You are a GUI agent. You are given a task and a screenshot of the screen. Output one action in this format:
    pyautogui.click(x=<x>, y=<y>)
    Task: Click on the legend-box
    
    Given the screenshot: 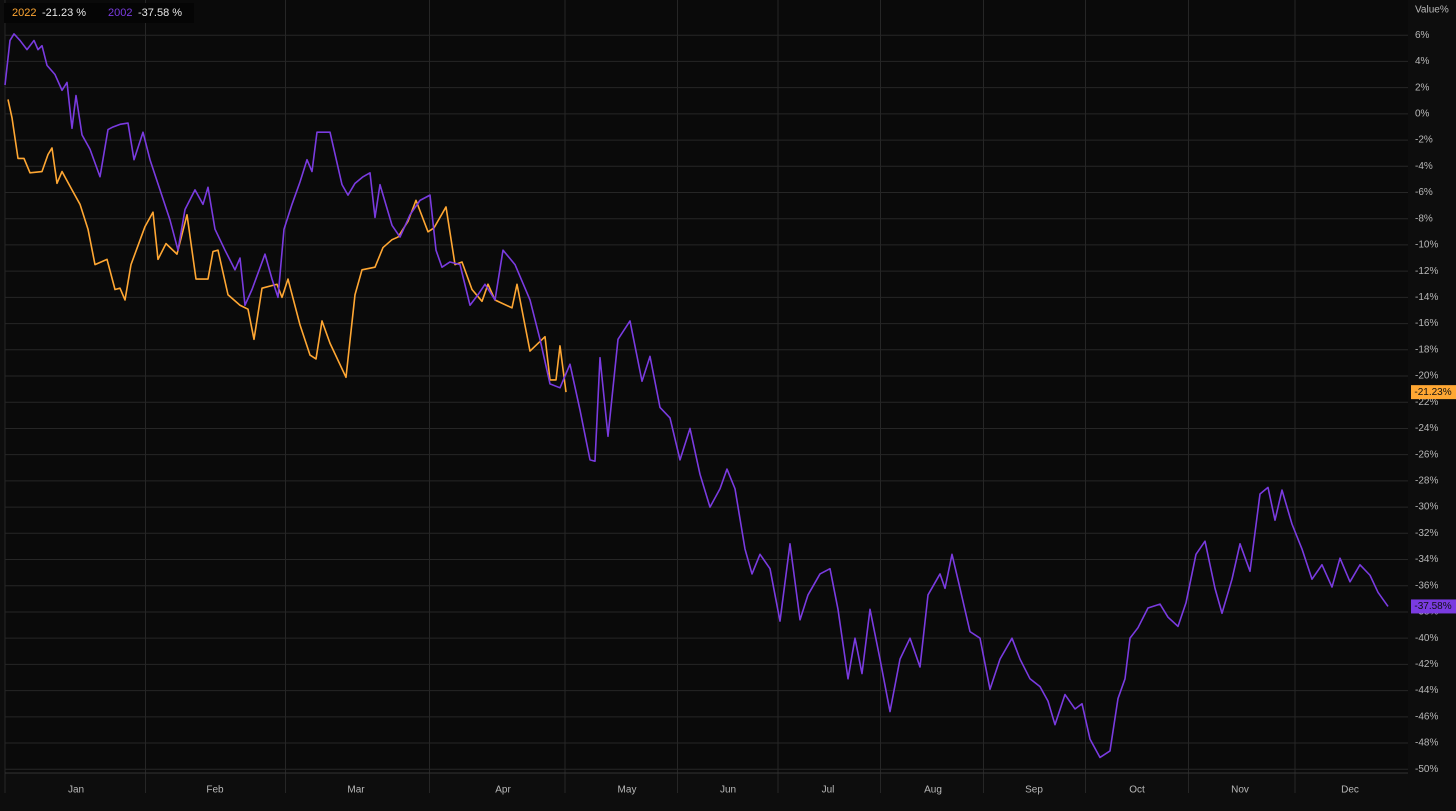 What is the action you would take?
    pyautogui.click(x=99, y=13)
    